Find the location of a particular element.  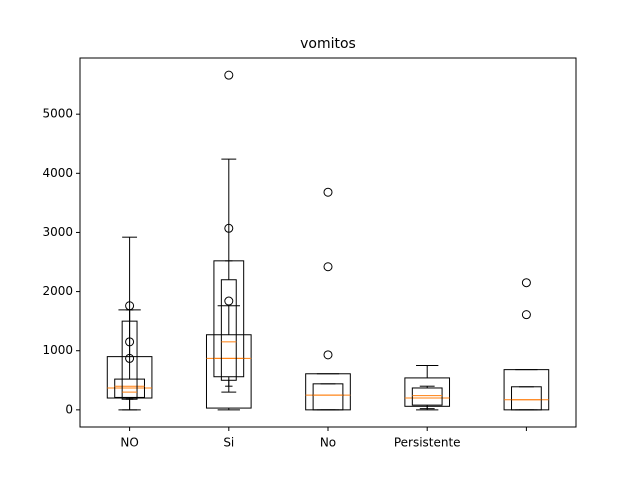

y-tick-label: 0 is located at coordinates (69, 409).